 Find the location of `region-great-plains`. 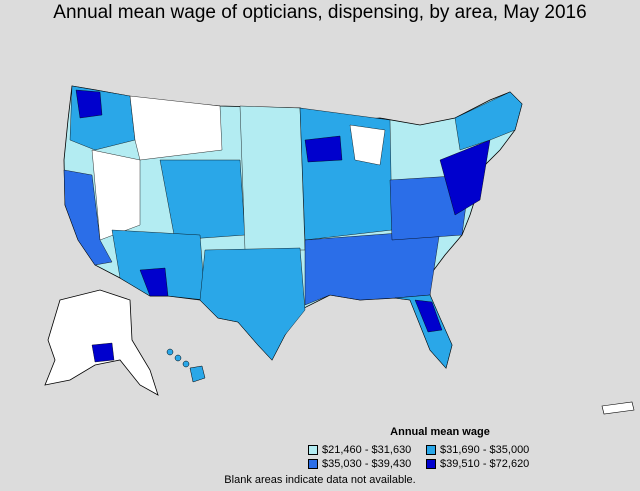

region-great-plains is located at coordinates (272, 178).